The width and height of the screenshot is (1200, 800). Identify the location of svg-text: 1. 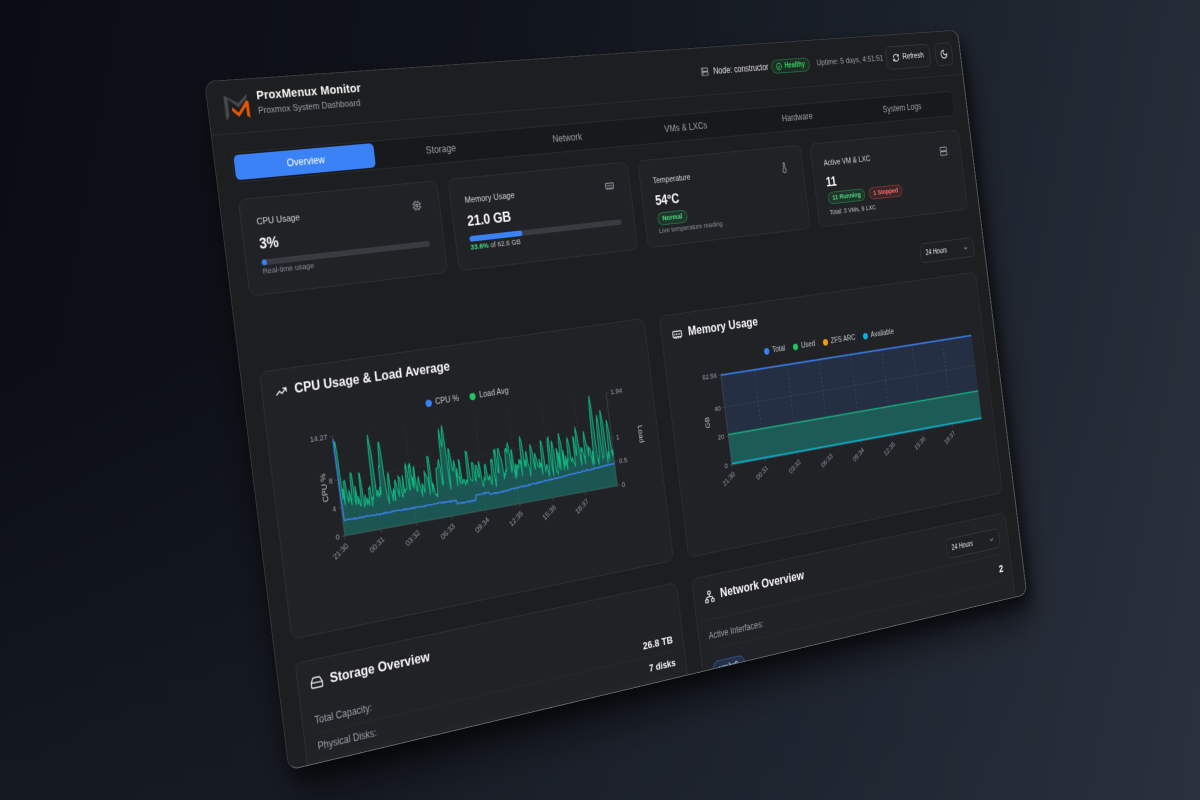
(618, 437).